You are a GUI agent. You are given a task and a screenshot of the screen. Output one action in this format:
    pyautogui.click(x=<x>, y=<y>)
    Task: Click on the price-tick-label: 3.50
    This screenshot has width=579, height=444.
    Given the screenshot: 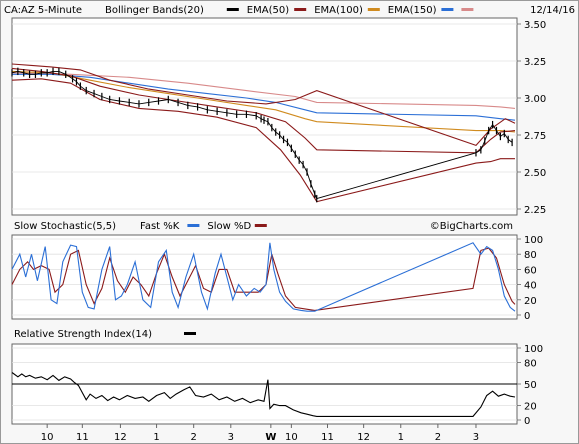 What is the action you would take?
    pyautogui.click(x=535, y=25)
    